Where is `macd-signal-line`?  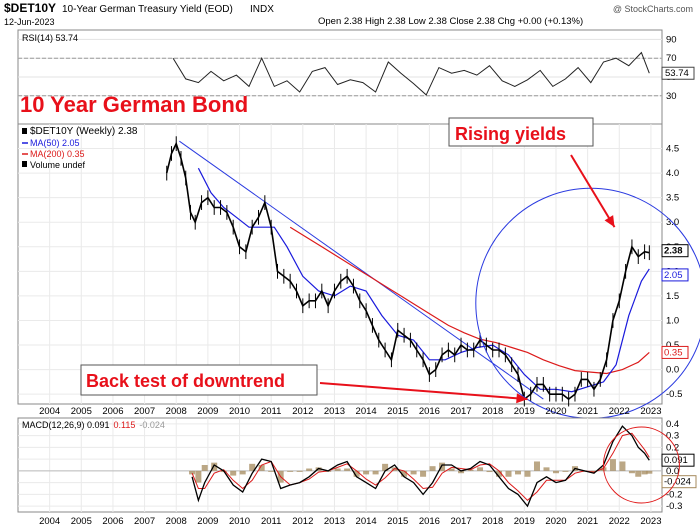 macd-signal-line is located at coordinates (420, 466).